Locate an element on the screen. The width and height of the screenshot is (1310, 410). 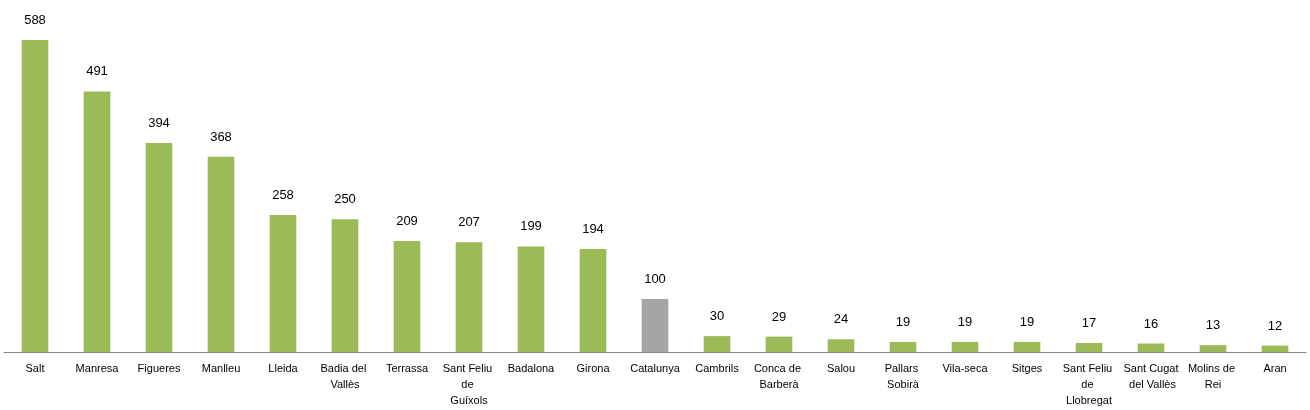
x-tick-label: Figueres is located at coordinates (159, 368).